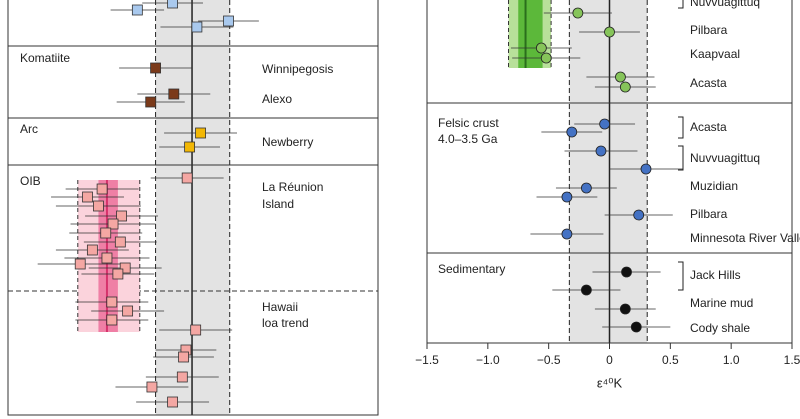 Image resolution: width=800 pixels, height=419 pixels. I want to click on x-axis-label: ε⁴⁰K, so click(610, 382).